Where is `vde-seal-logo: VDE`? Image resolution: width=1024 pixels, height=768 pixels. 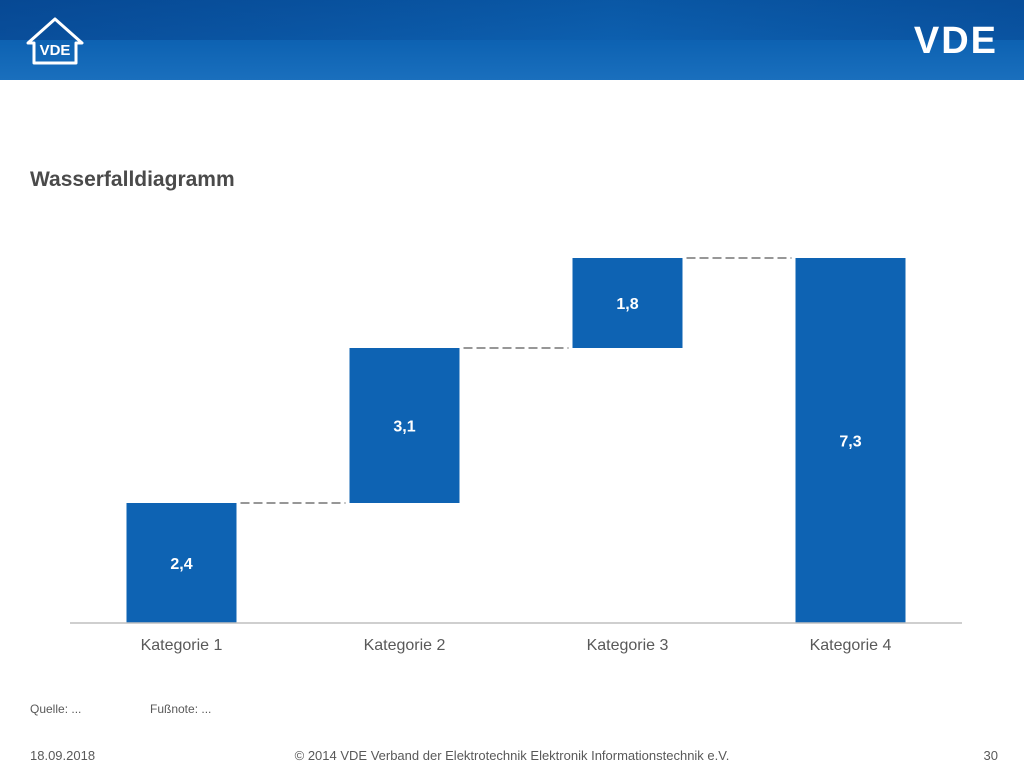 vde-seal-logo: VDE is located at coordinates (55, 41).